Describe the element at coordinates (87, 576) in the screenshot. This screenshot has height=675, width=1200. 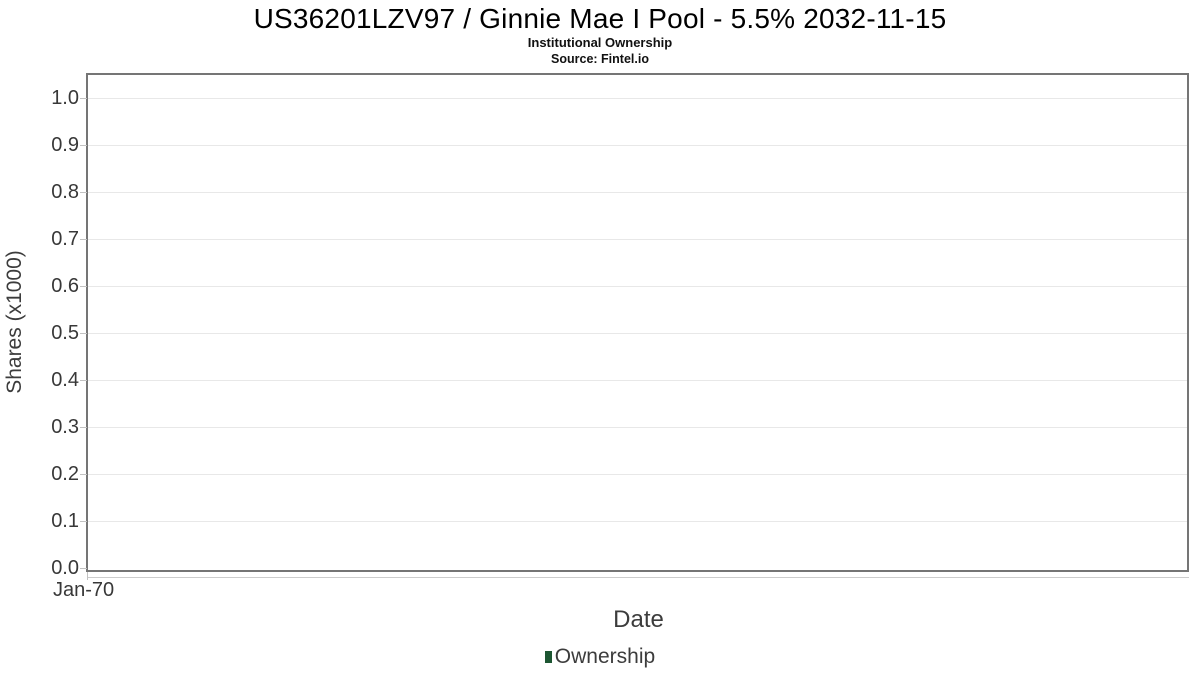
I see `x-tick-mark` at that location.